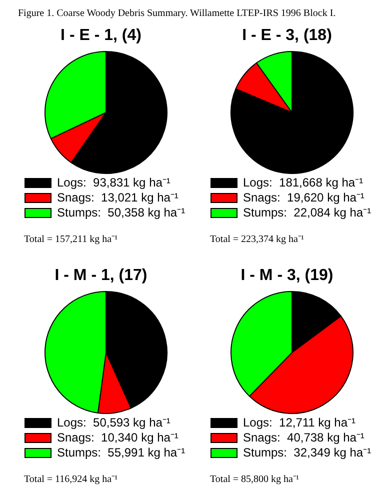 The width and height of the screenshot is (388, 494). Describe the element at coordinates (71, 239) in the screenshot. I see `text: Total = 157,211 kg ha⁻¹` at that location.